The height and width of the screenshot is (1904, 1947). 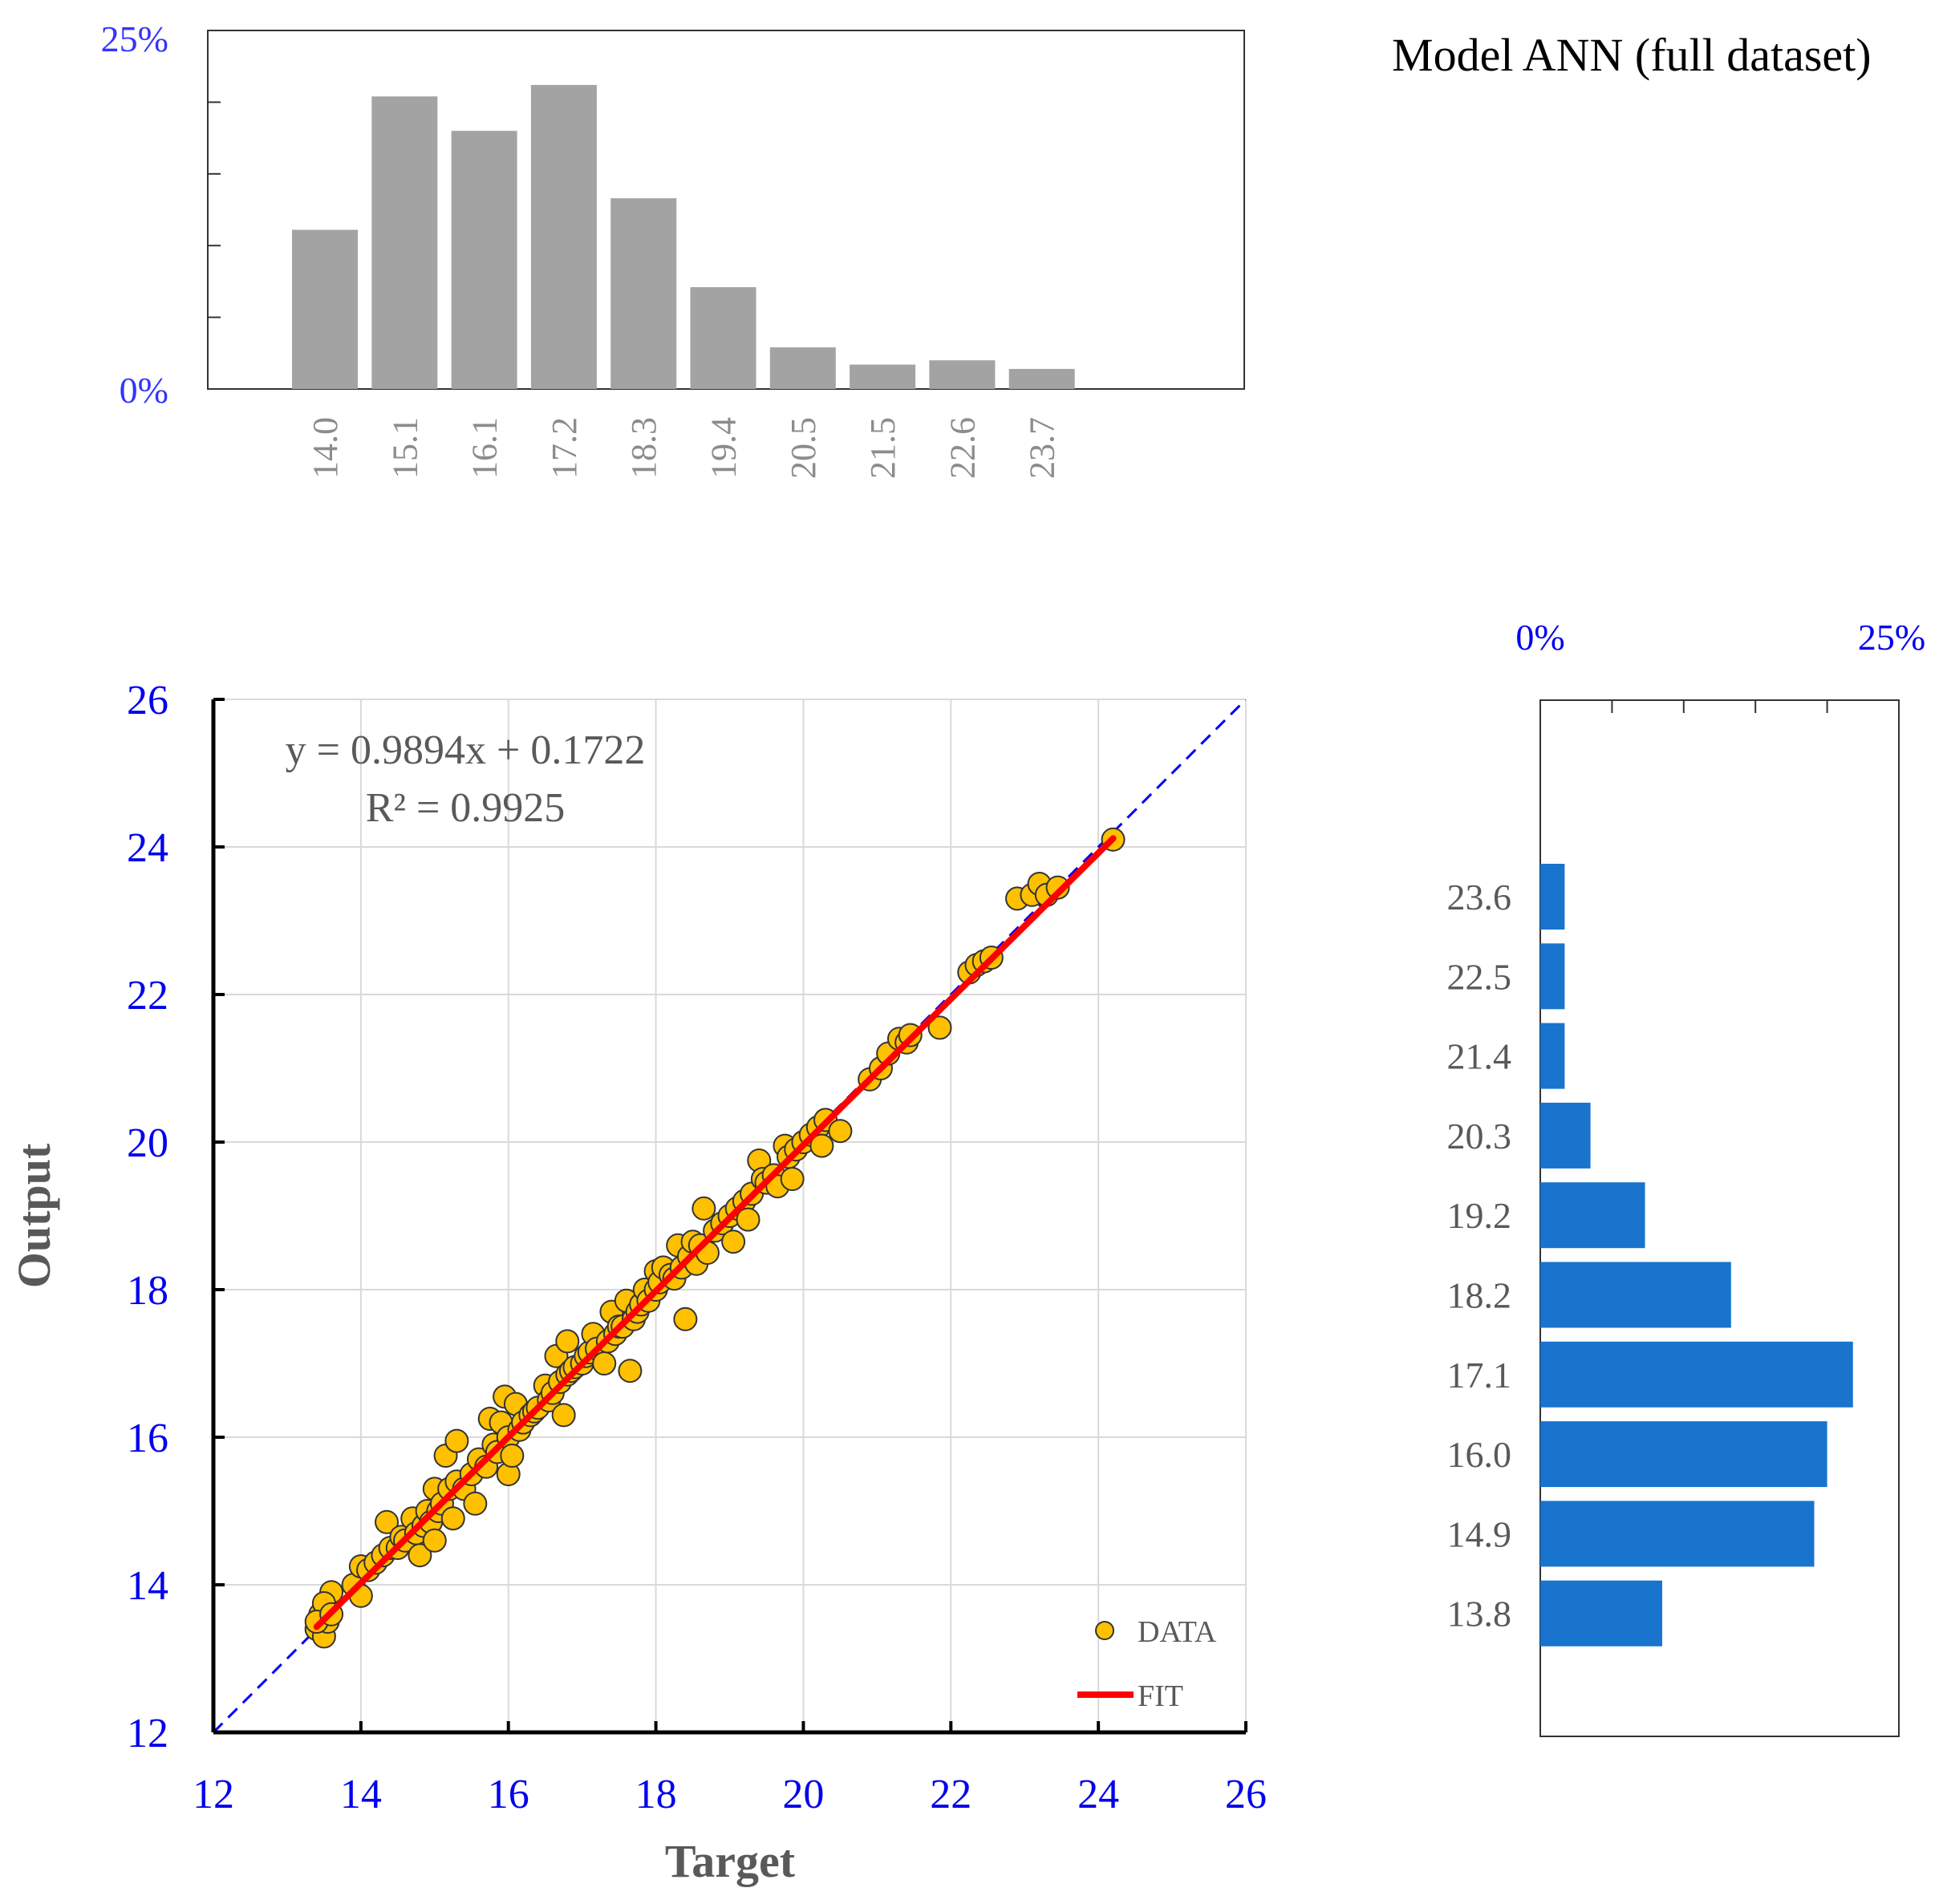 What do you see at coordinates (147, 1217) in the screenshot?
I see `scatter-y-tick-labels: 12 14 16 18 20 22 24 26` at bounding box center [147, 1217].